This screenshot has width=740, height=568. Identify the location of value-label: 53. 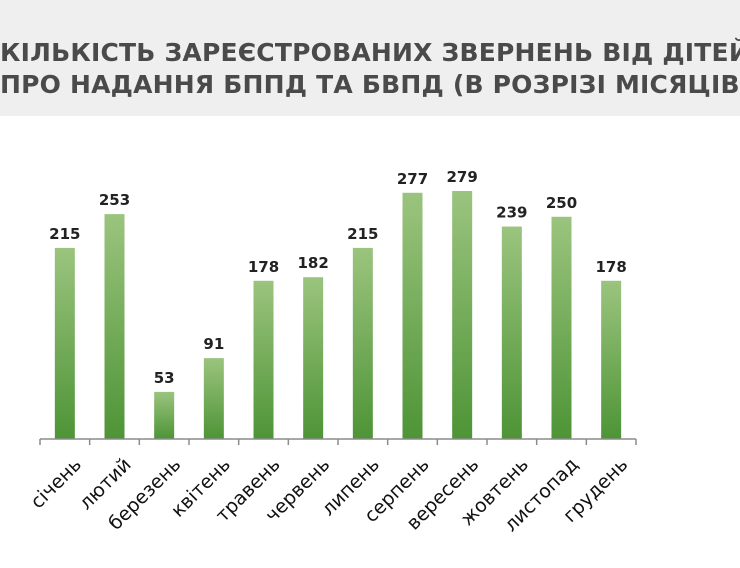
(164, 378).